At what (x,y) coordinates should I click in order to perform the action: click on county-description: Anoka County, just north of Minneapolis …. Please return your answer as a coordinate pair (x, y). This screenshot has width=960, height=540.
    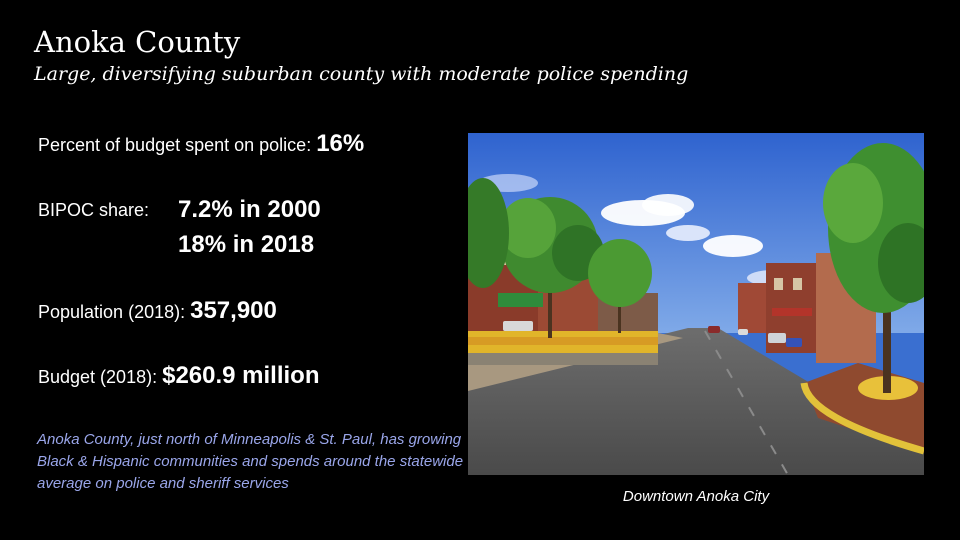
    Looking at the image, I should click on (250, 461).